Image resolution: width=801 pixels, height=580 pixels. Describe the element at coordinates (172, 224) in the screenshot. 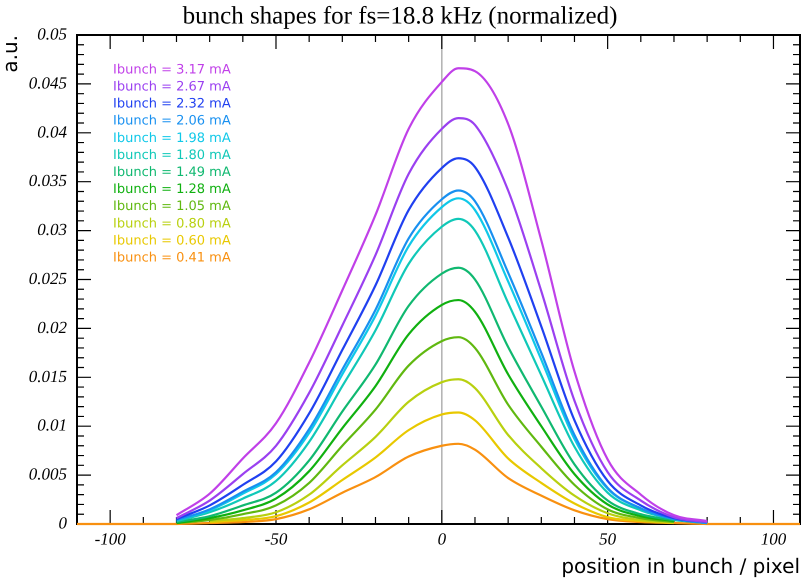

I see `text: Ibunch = 0.80 mA` at that location.